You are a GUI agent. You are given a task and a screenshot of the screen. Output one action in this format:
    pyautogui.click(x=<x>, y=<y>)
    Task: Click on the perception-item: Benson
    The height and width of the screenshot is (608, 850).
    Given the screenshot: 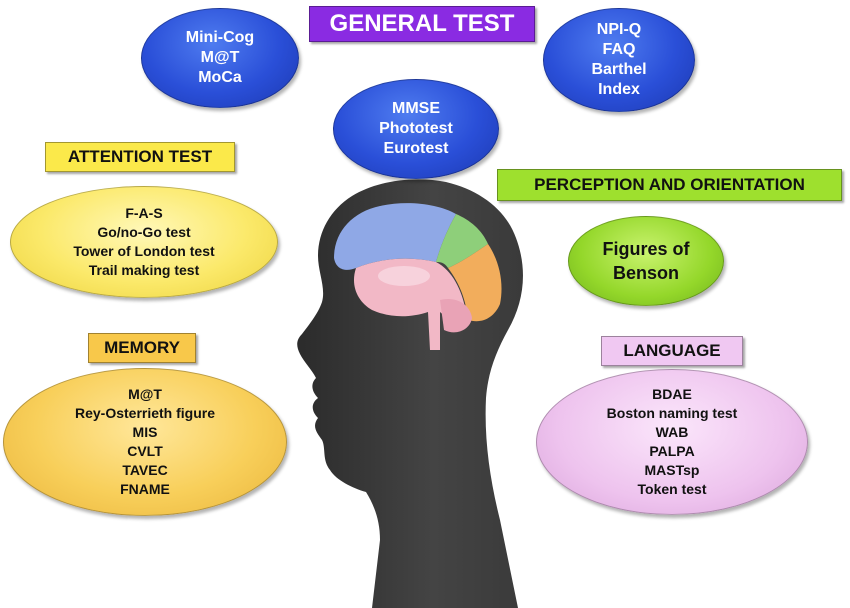 What is the action you would take?
    pyautogui.click(x=645, y=273)
    